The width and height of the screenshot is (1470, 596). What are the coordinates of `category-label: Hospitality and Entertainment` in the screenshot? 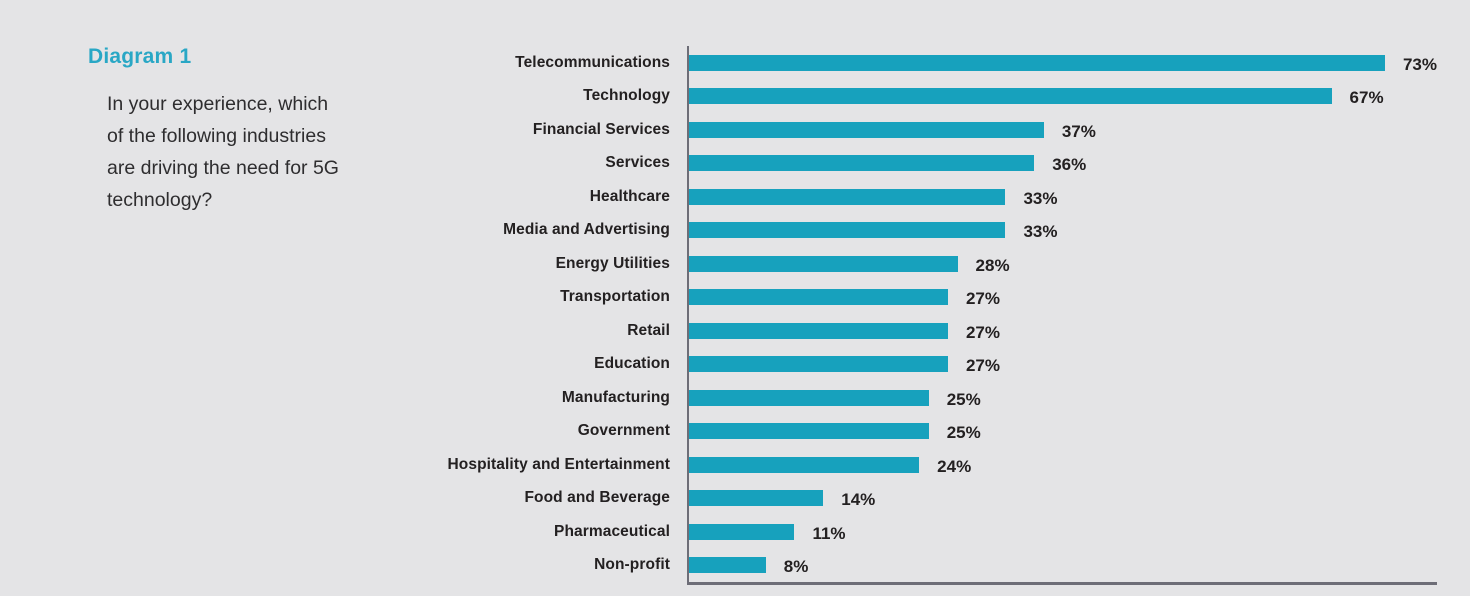 It's located at (558, 464).